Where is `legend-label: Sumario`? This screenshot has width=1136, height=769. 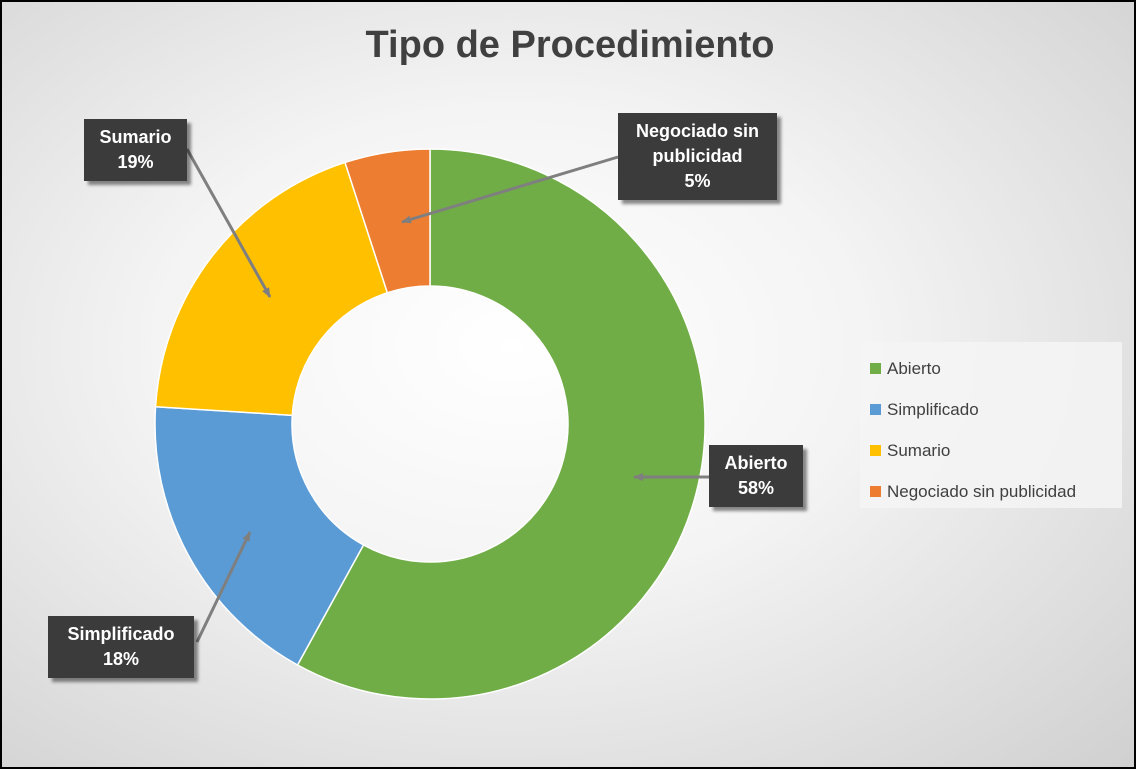
legend-label: Sumario is located at coordinates (919, 450).